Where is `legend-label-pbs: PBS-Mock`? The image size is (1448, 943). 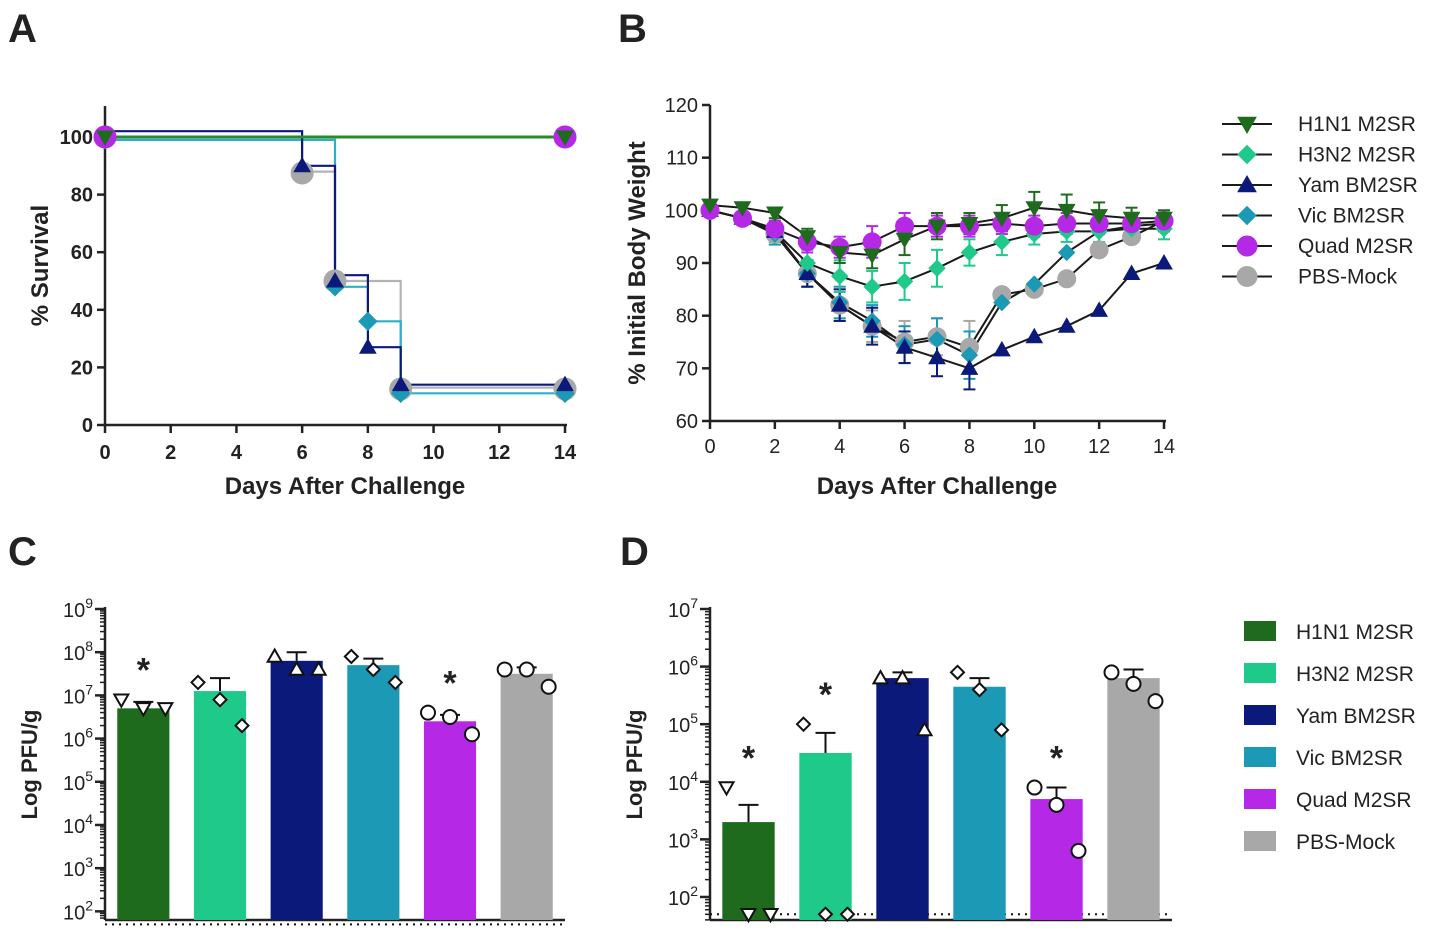
legend-label-pbs: PBS-Mock is located at coordinates (1348, 277).